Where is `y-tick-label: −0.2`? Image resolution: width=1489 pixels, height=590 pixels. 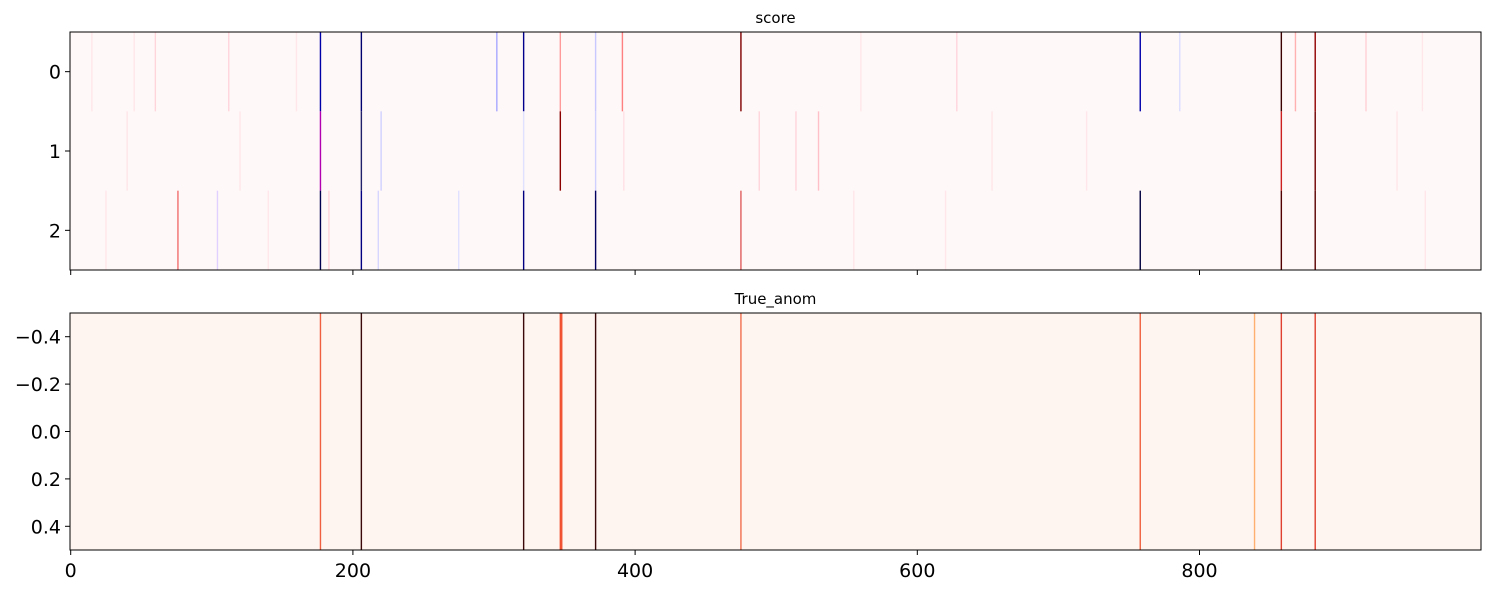 y-tick-label: −0.2 is located at coordinates (38, 385).